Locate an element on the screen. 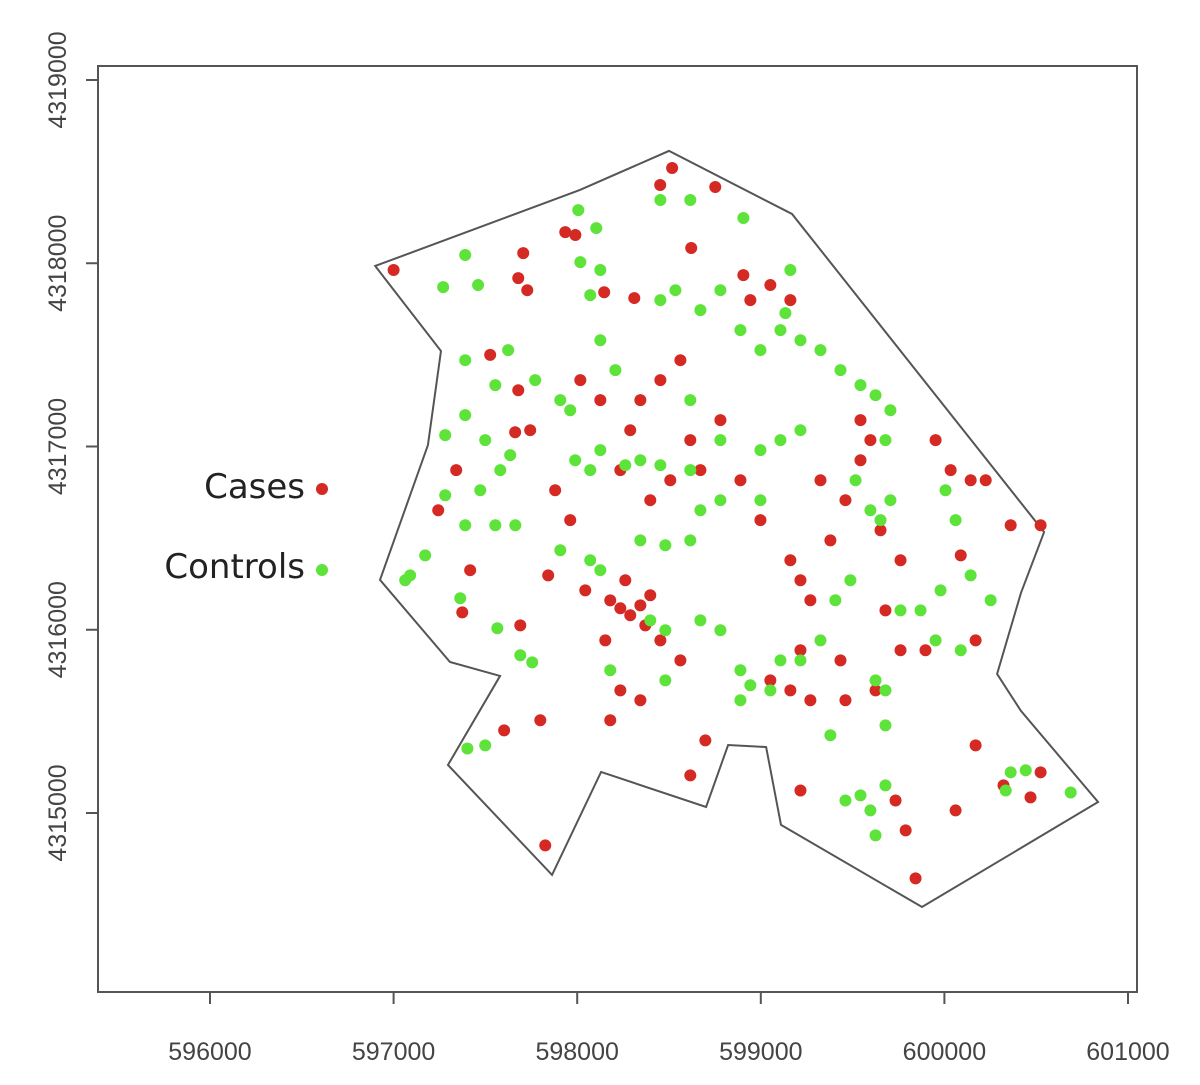 The image size is (1200, 1085). legend-marker-cases is located at coordinates (322, 489).